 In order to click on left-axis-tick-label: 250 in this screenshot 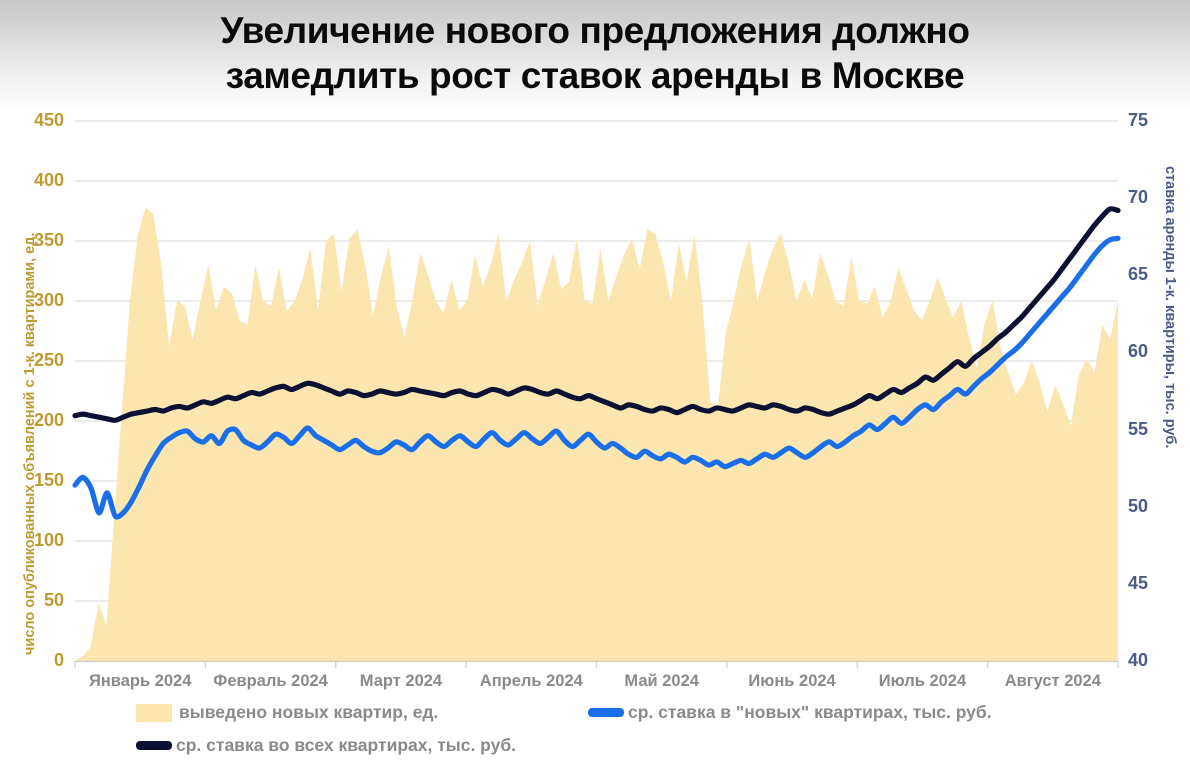, I will do `click(48, 360)`.